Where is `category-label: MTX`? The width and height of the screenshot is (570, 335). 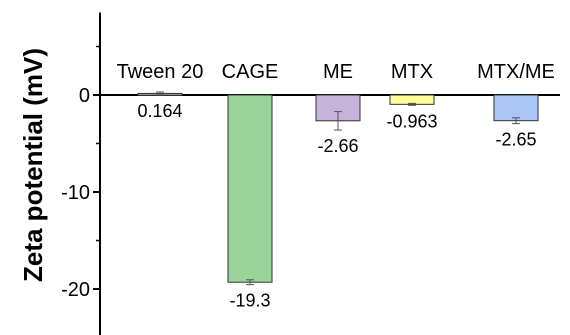 category-label: MTX is located at coordinates (412, 72).